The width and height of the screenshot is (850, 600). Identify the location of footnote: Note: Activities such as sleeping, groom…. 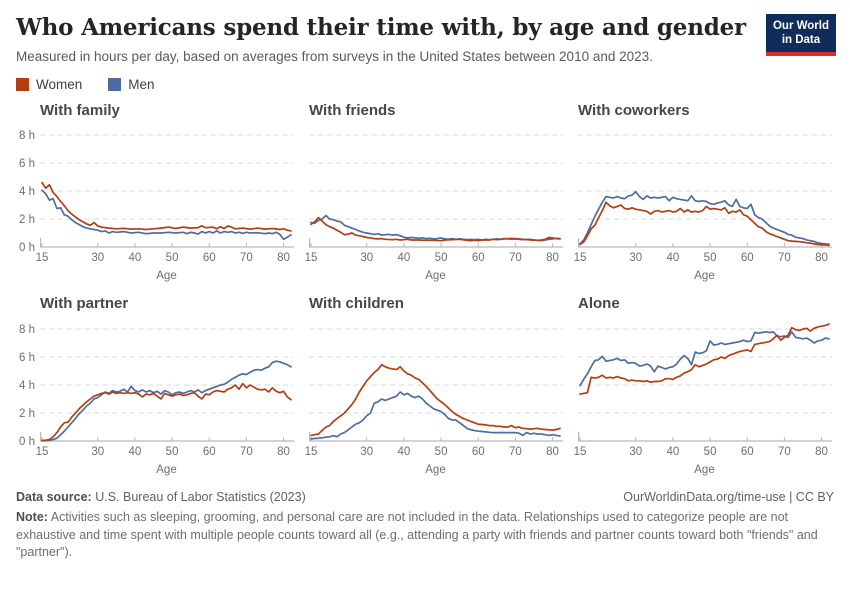
(425, 535).